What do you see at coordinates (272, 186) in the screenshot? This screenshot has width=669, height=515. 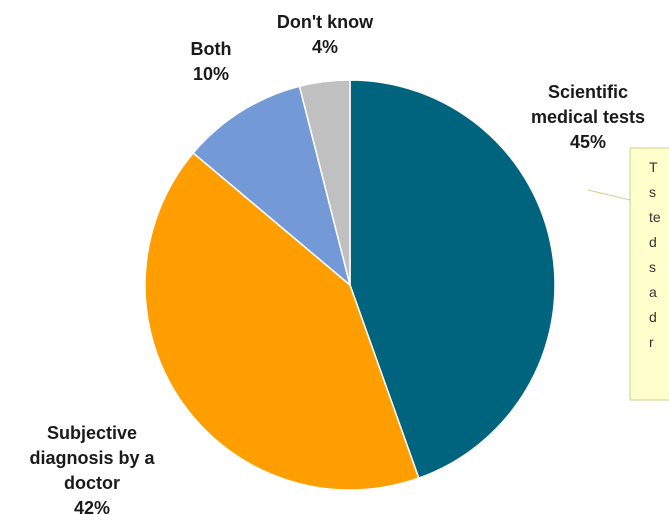 I see `pie-slice-both` at bounding box center [272, 186].